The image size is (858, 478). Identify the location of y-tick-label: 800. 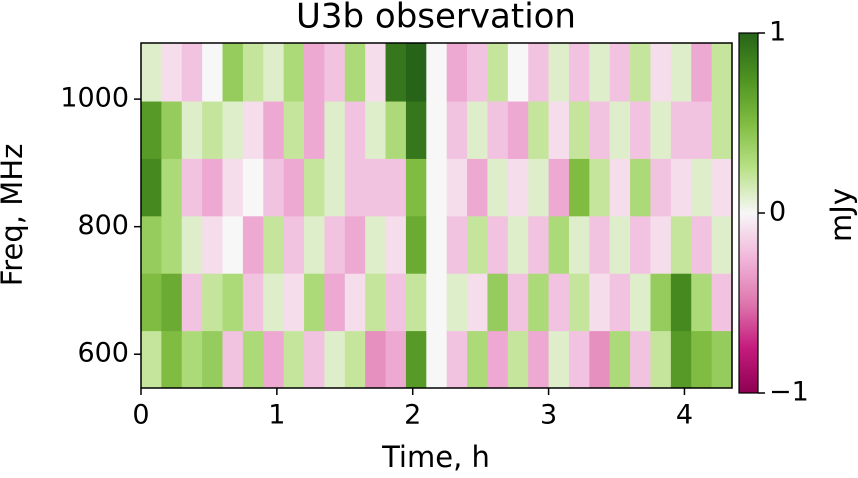
(103, 225).